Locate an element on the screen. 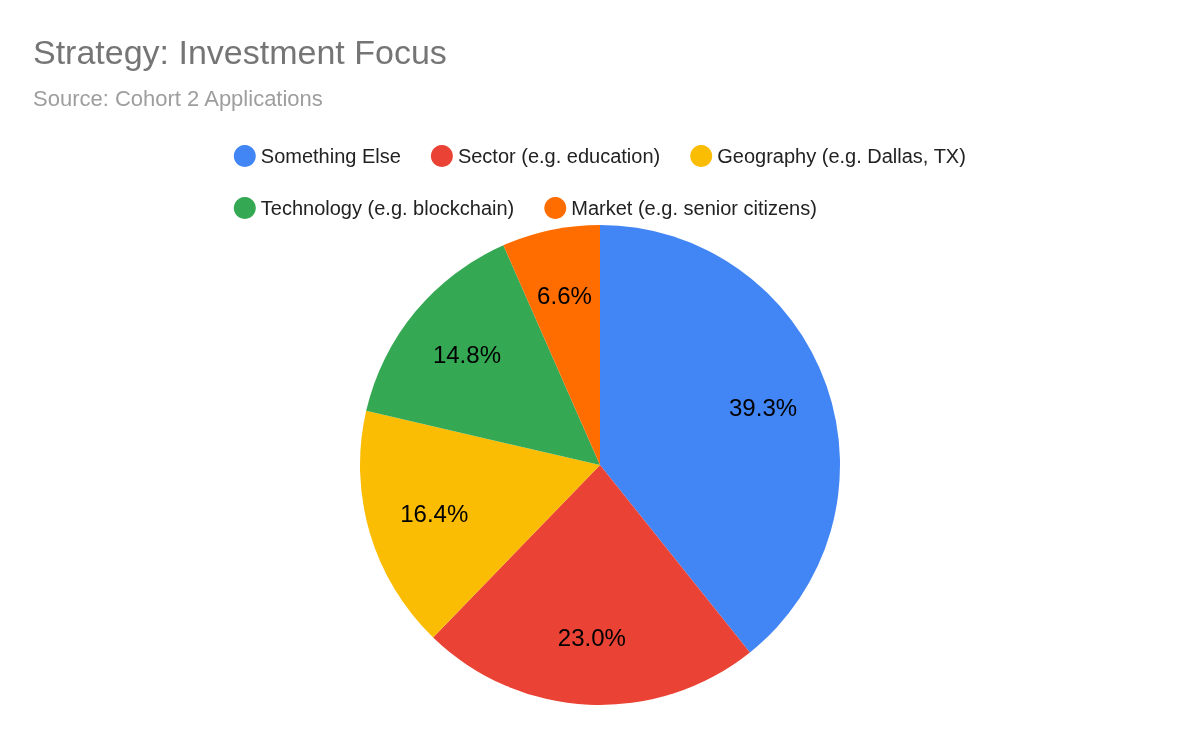  legend-label: Technology (e.g. blockchain) is located at coordinates (387, 208).